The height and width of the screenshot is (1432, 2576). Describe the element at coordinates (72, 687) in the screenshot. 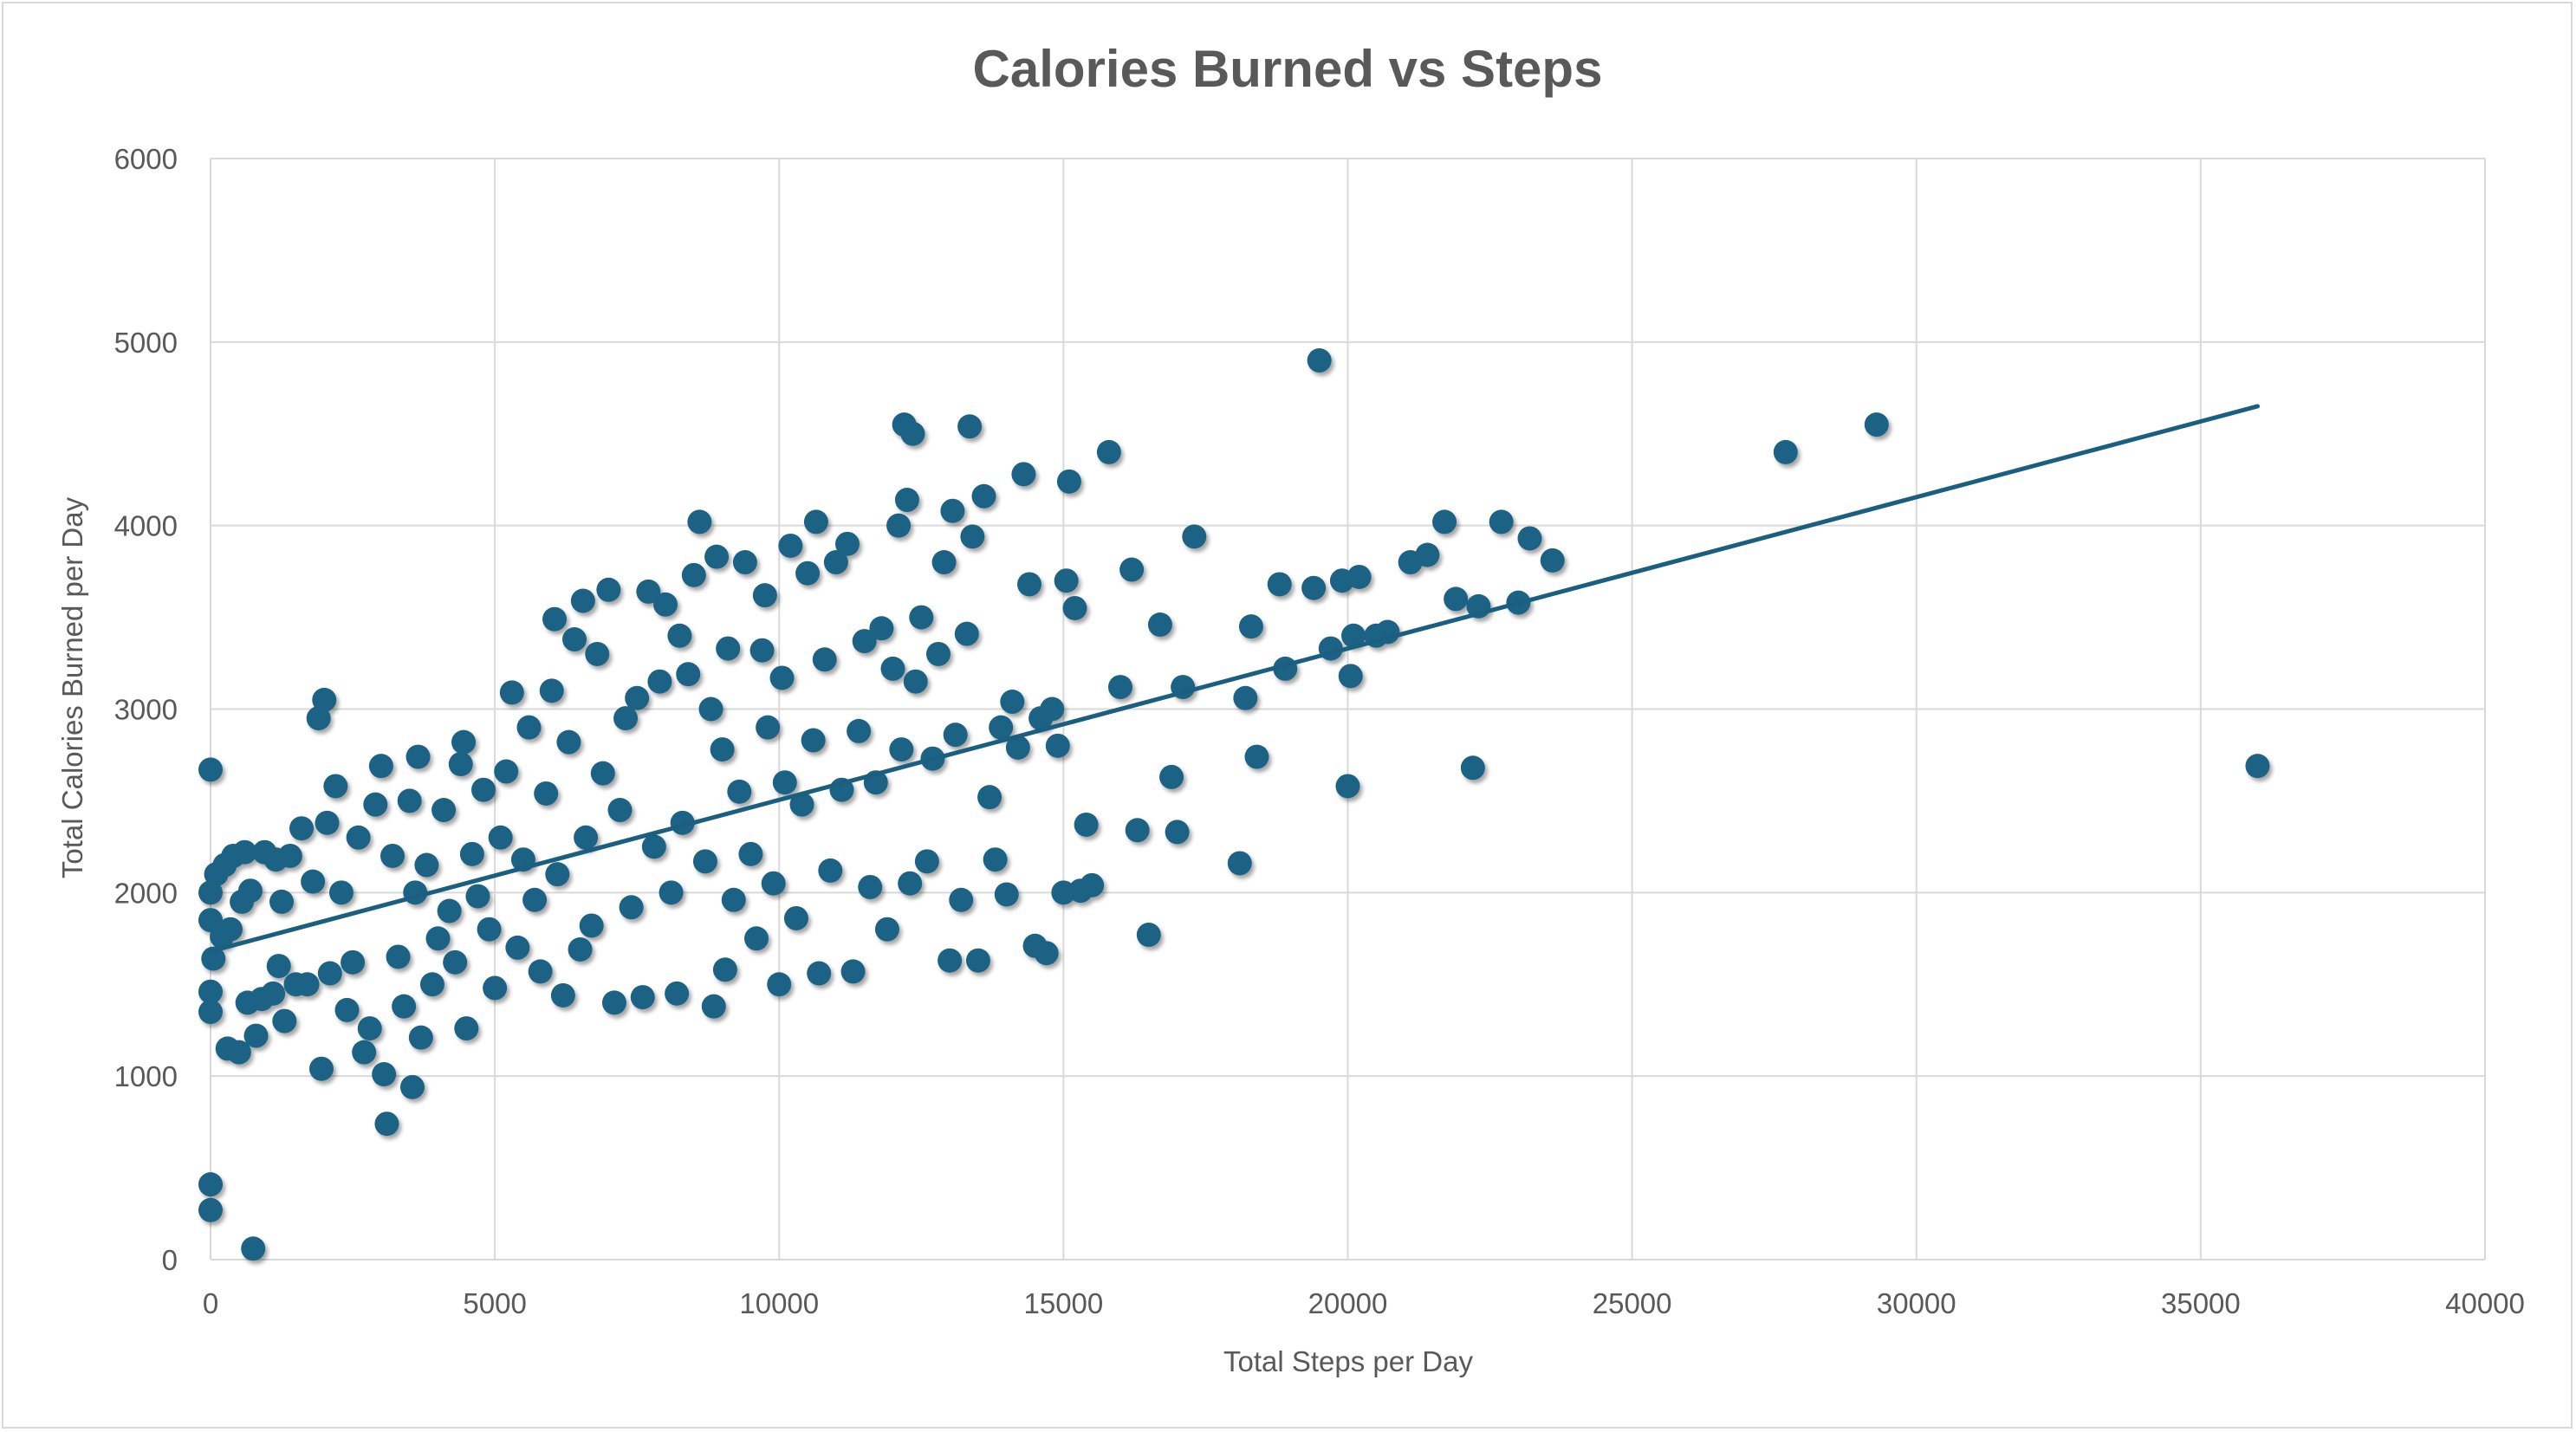

I see `y-axis-title: Total Calories Burned per Day` at that location.